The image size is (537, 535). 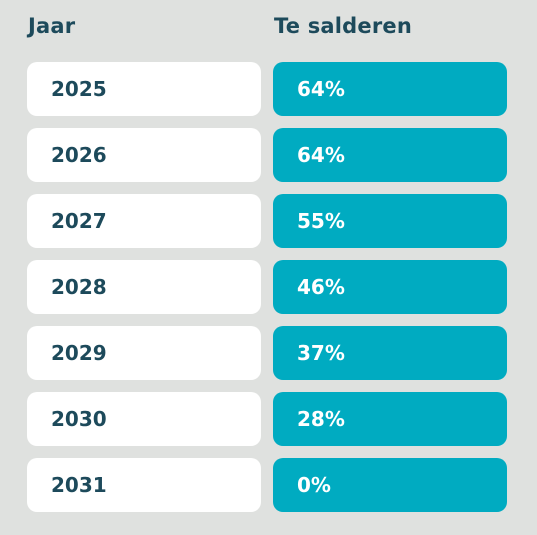 I want to click on year-cell: 2030, so click(x=144, y=419).